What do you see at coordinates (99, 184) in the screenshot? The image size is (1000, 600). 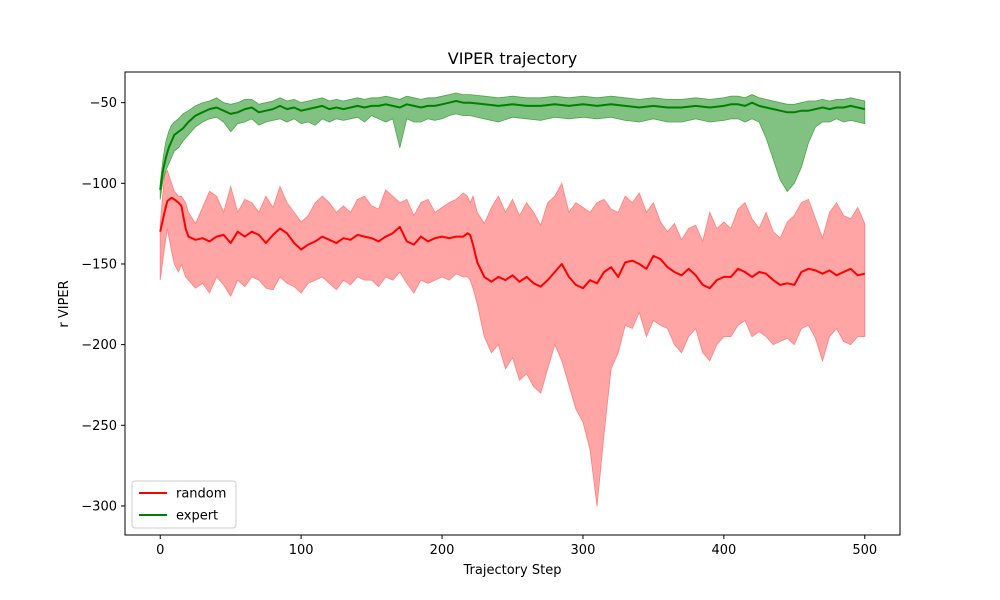 I see `y-tick-label: −100` at bounding box center [99, 184].